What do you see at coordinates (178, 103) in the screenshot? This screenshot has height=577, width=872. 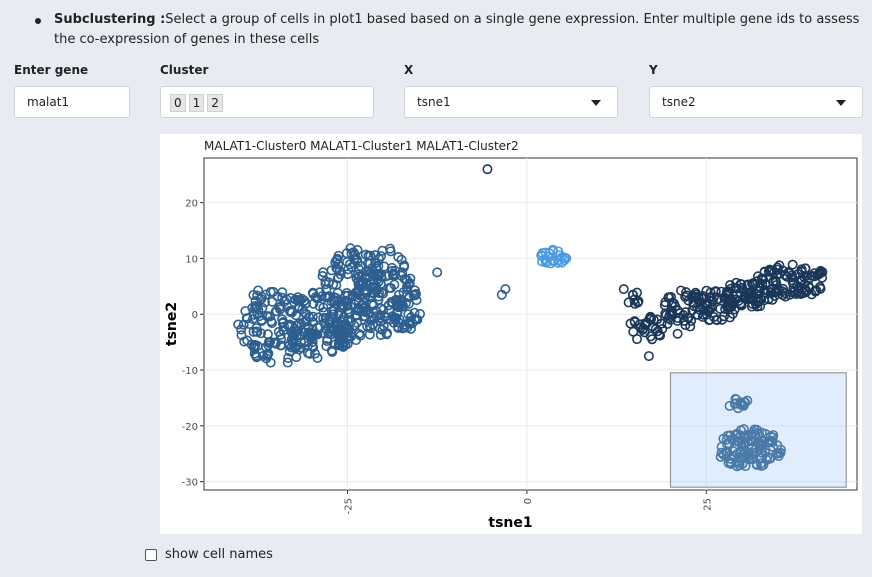 I see `cluster-chip: 0` at bounding box center [178, 103].